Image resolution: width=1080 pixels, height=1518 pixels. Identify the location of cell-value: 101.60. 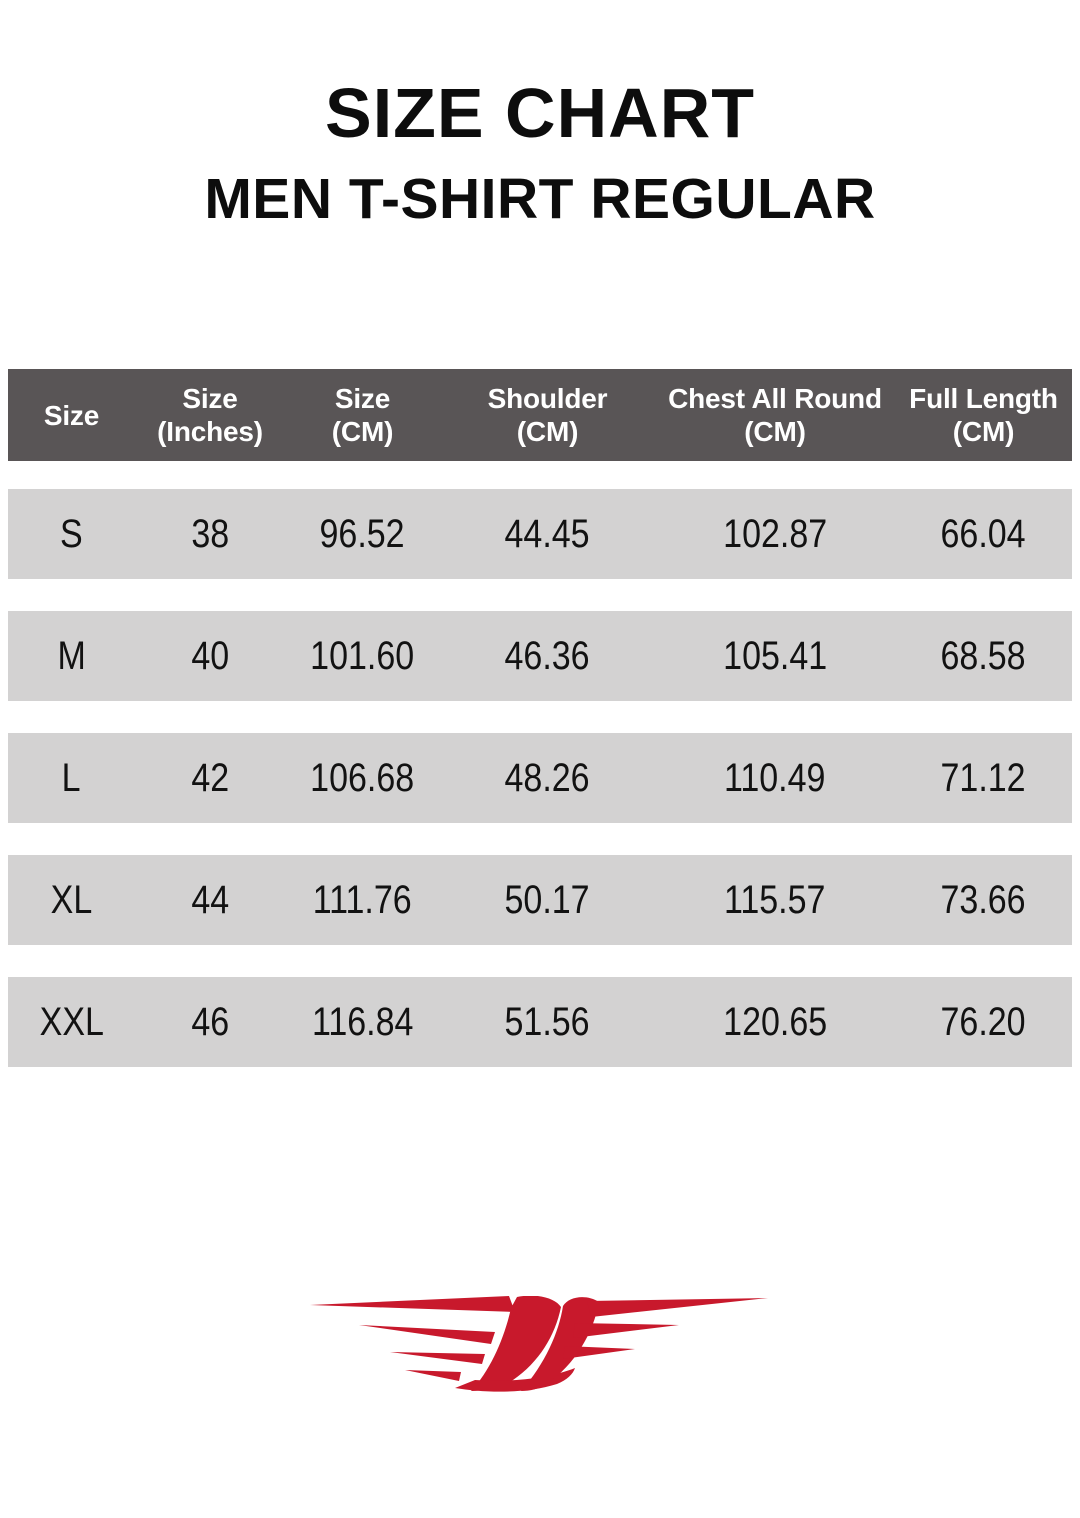
(362, 655).